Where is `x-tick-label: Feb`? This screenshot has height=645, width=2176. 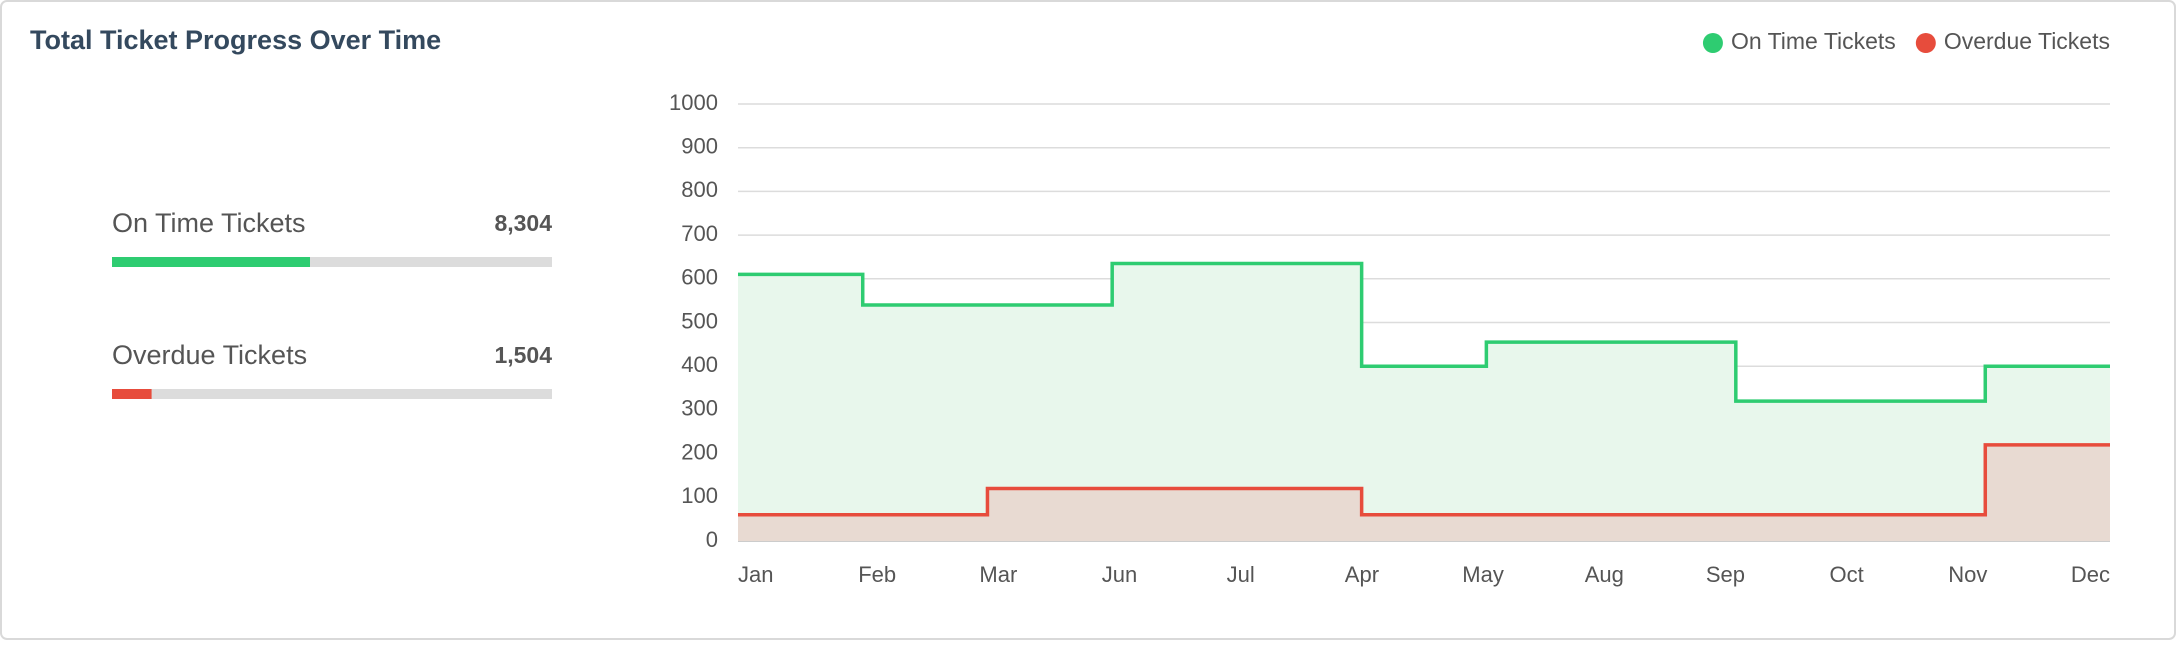
x-tick-label: Feb is located at coordinates (877, 574).